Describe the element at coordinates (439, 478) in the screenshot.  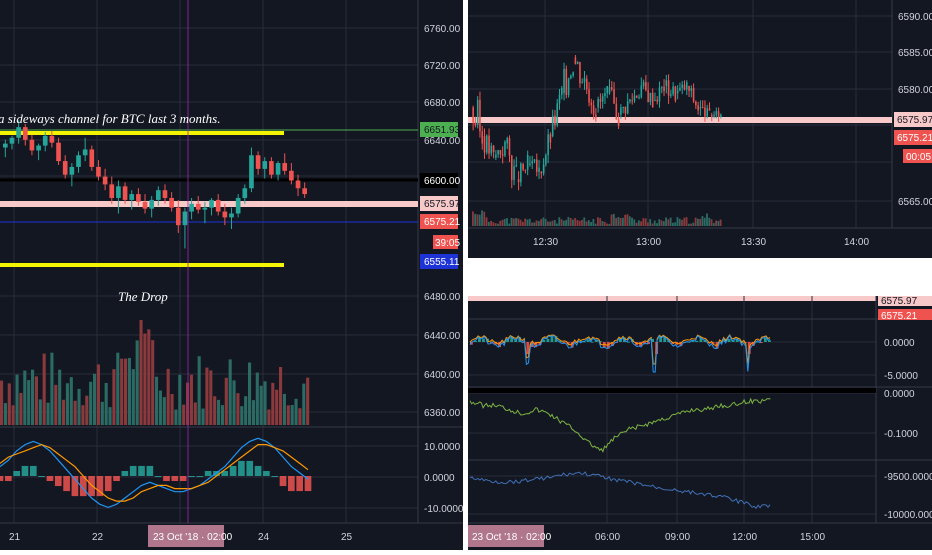
I see `tick-label: 0.0000` at that location.